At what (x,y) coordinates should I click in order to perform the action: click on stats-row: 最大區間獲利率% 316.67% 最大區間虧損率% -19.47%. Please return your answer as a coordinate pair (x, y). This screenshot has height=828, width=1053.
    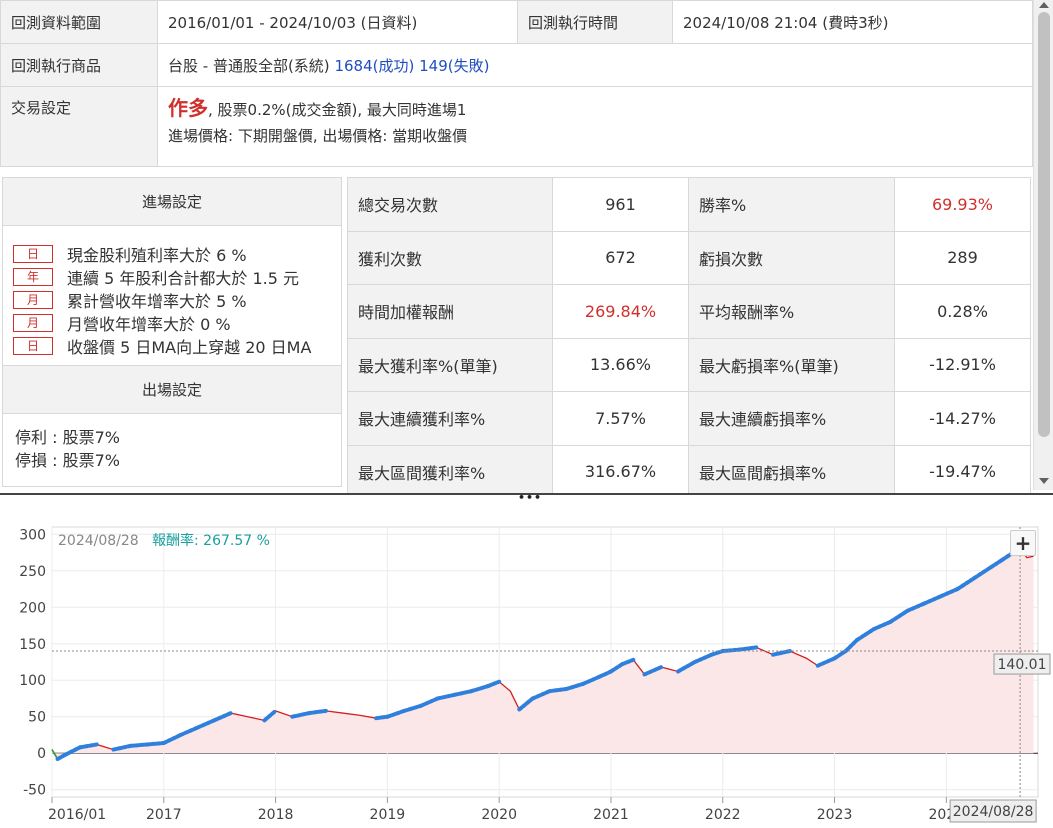
    Looking at the image, I should click on (689, 471).